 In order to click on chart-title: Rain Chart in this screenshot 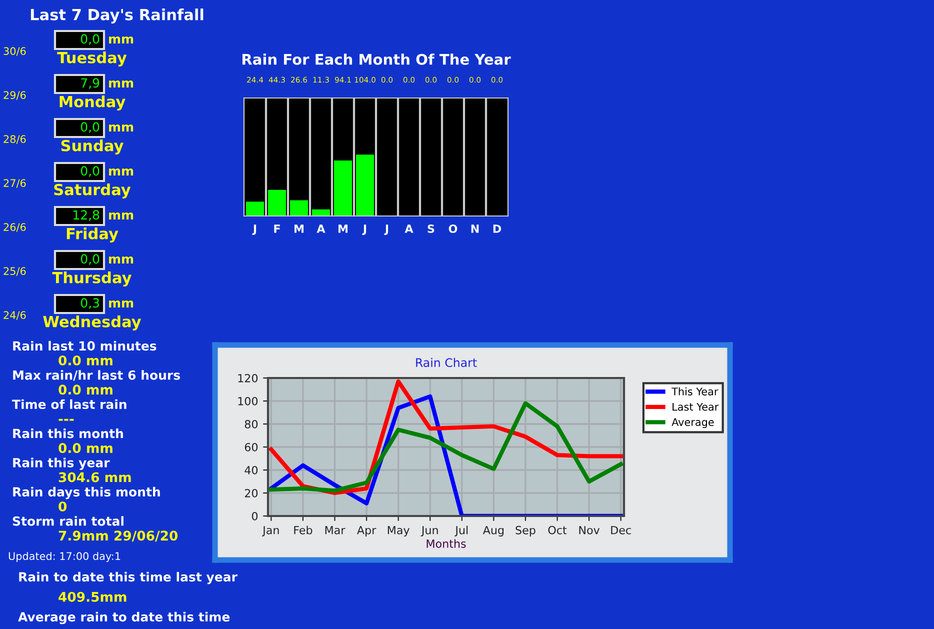, I will do `click(446, 363)`.